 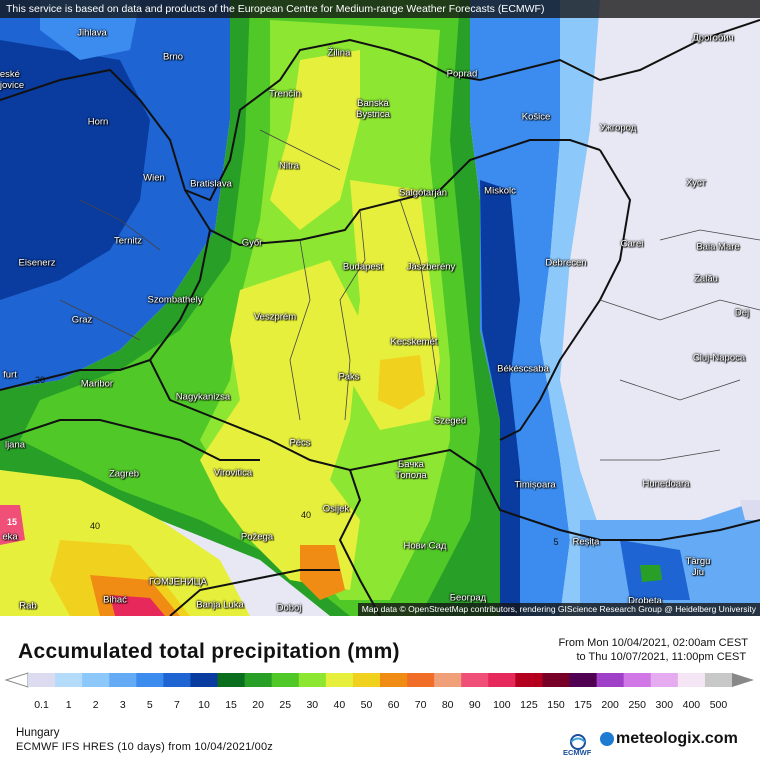 What do you see at coordinates (10, 537) in the screenshot?
I see `city-label: eka` at bounding box center [10, 537].